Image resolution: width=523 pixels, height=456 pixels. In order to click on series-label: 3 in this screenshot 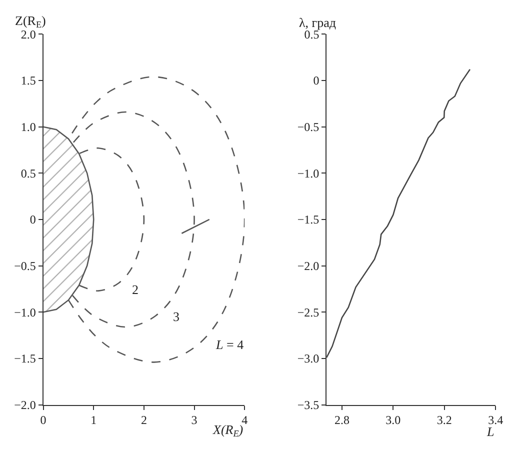, I will do `click(176, 316)`.